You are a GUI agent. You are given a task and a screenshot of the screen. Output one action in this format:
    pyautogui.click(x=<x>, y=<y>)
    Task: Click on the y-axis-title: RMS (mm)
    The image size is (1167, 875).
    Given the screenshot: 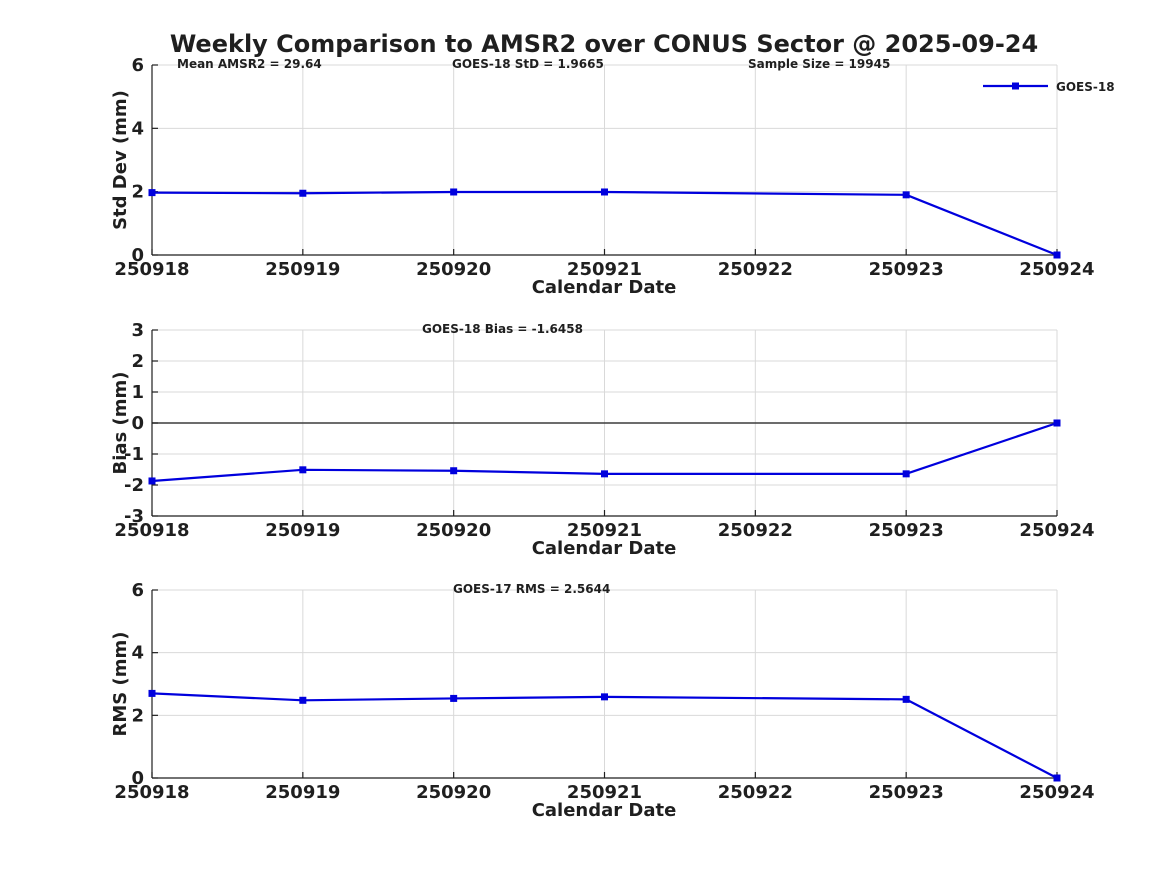 What is the action you would take?
    pyautogui.click(x=120, y=684)
    